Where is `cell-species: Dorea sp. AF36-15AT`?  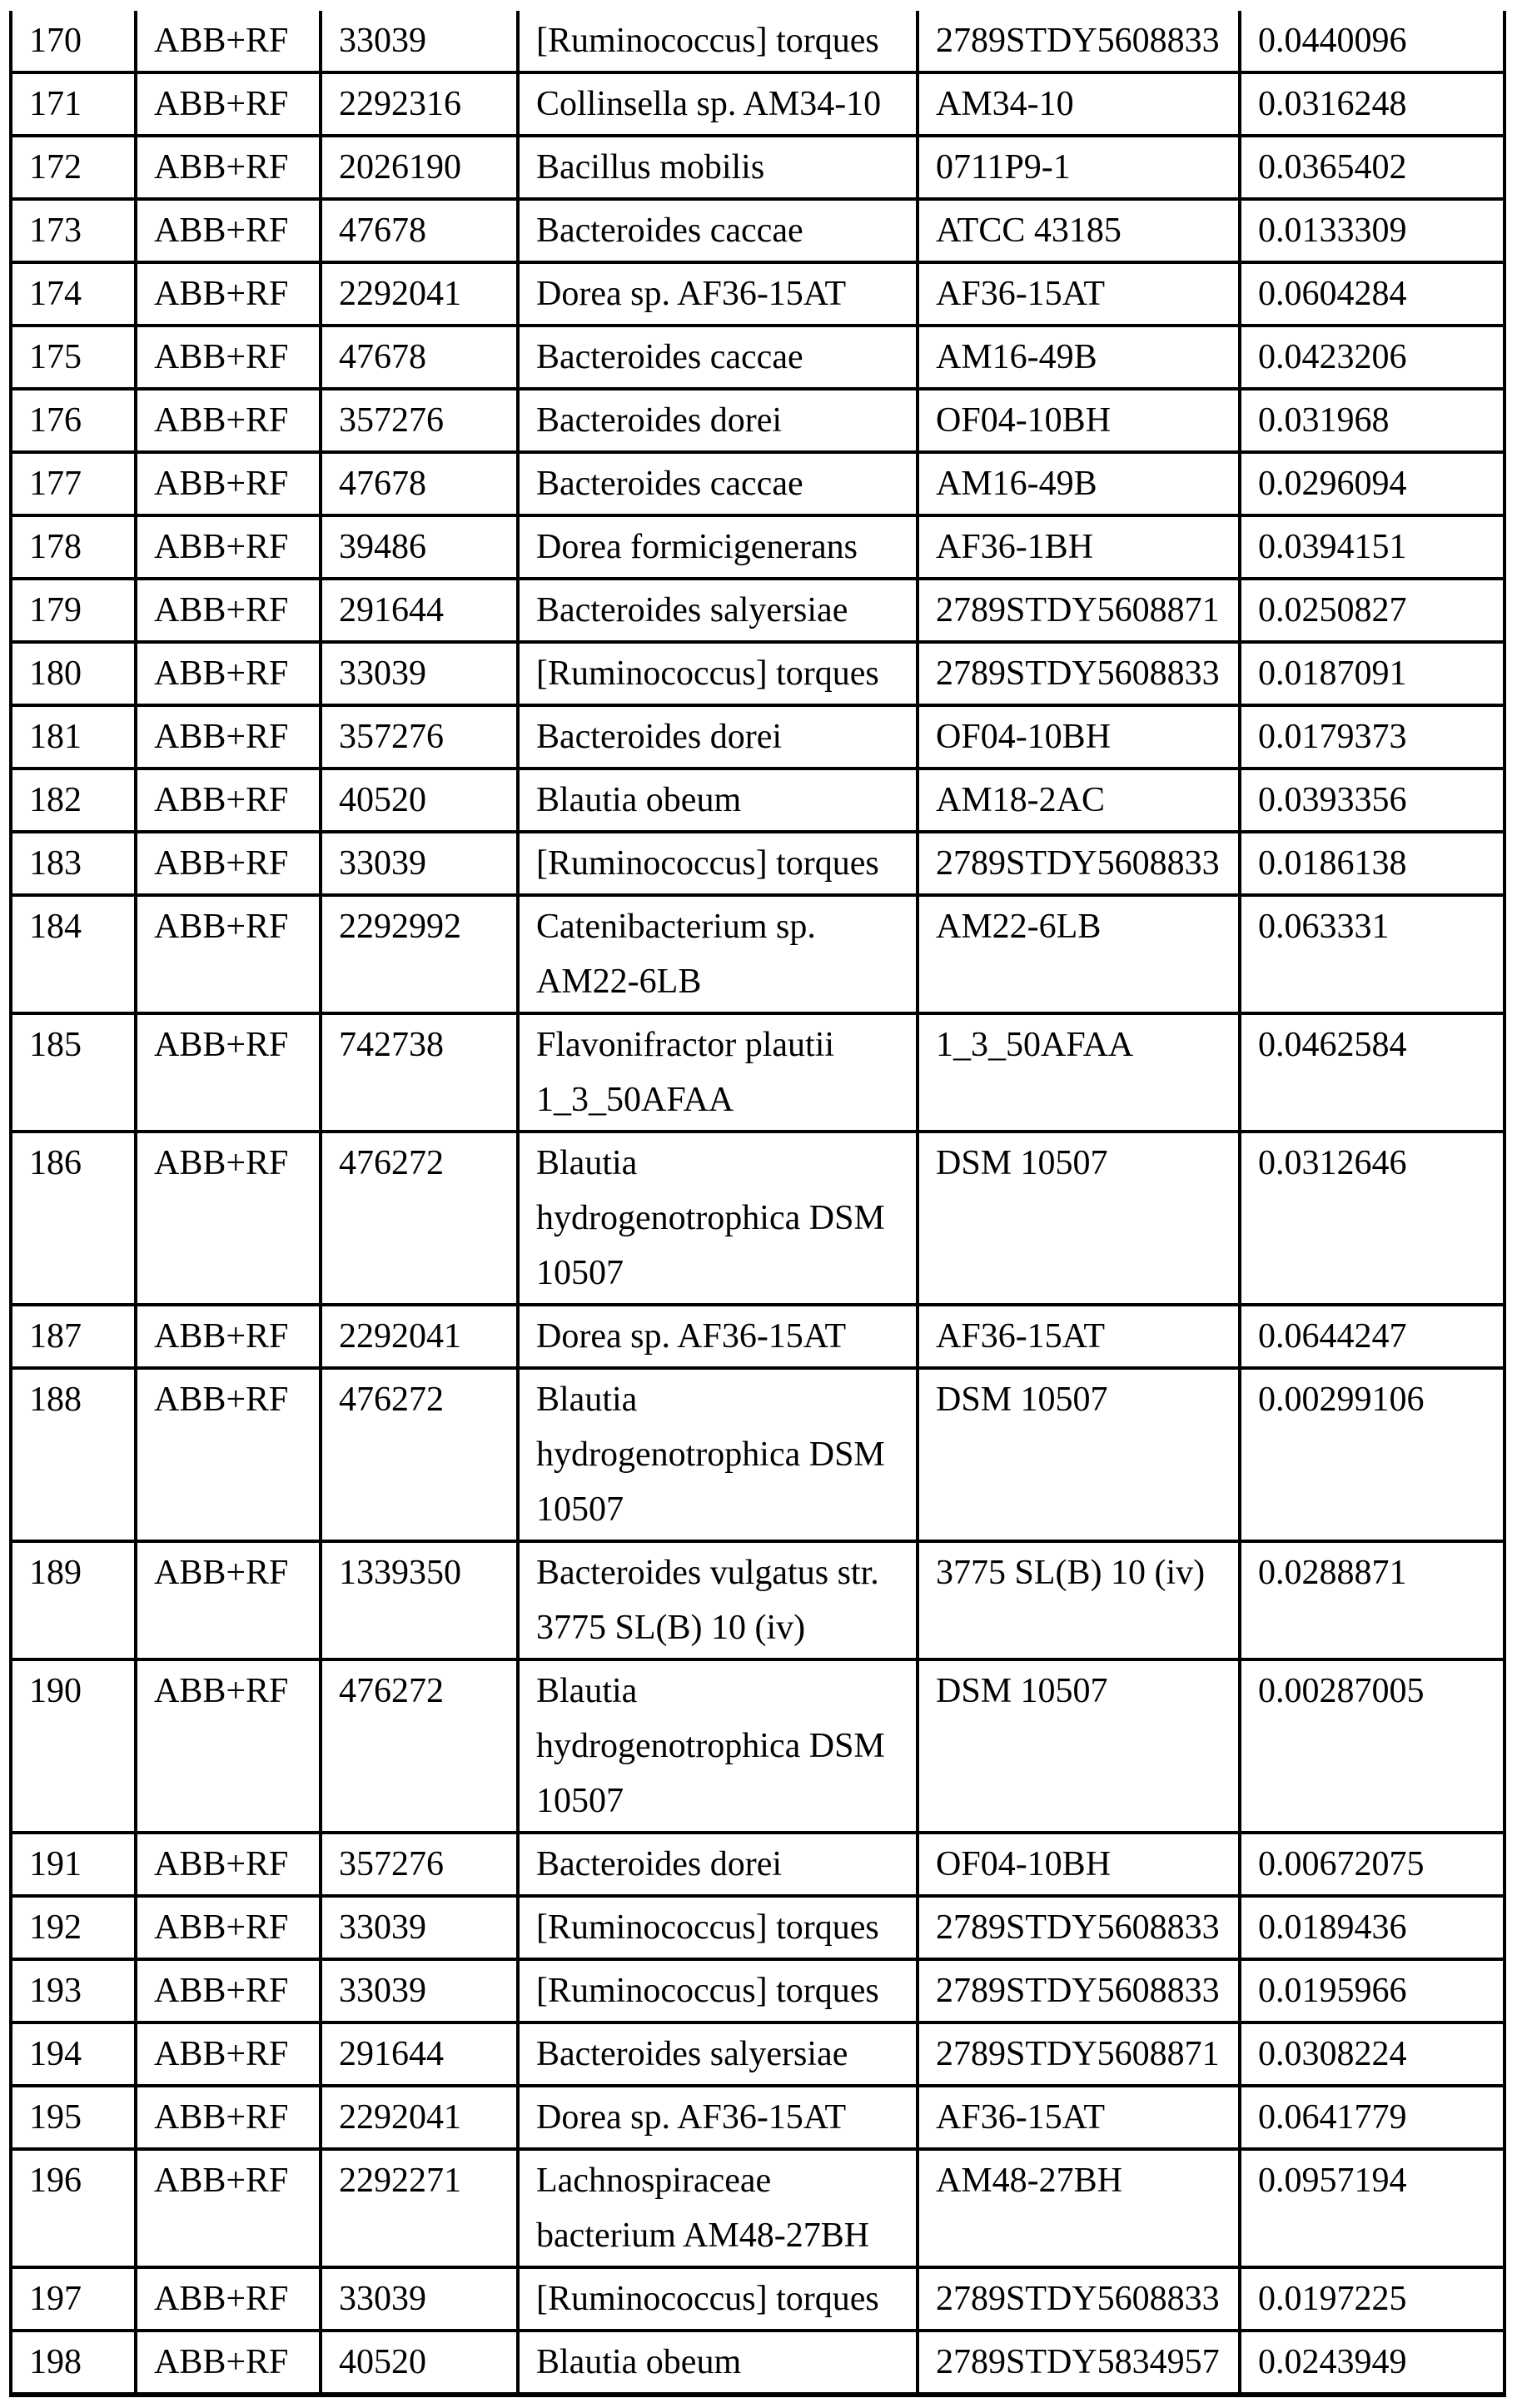 cell-species: Dorea sp. AF36-15AT is located at coordinates (717, 1337).